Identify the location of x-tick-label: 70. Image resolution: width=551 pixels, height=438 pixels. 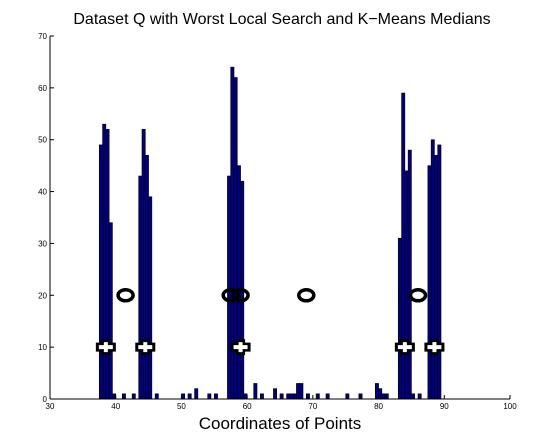
(312, 406).